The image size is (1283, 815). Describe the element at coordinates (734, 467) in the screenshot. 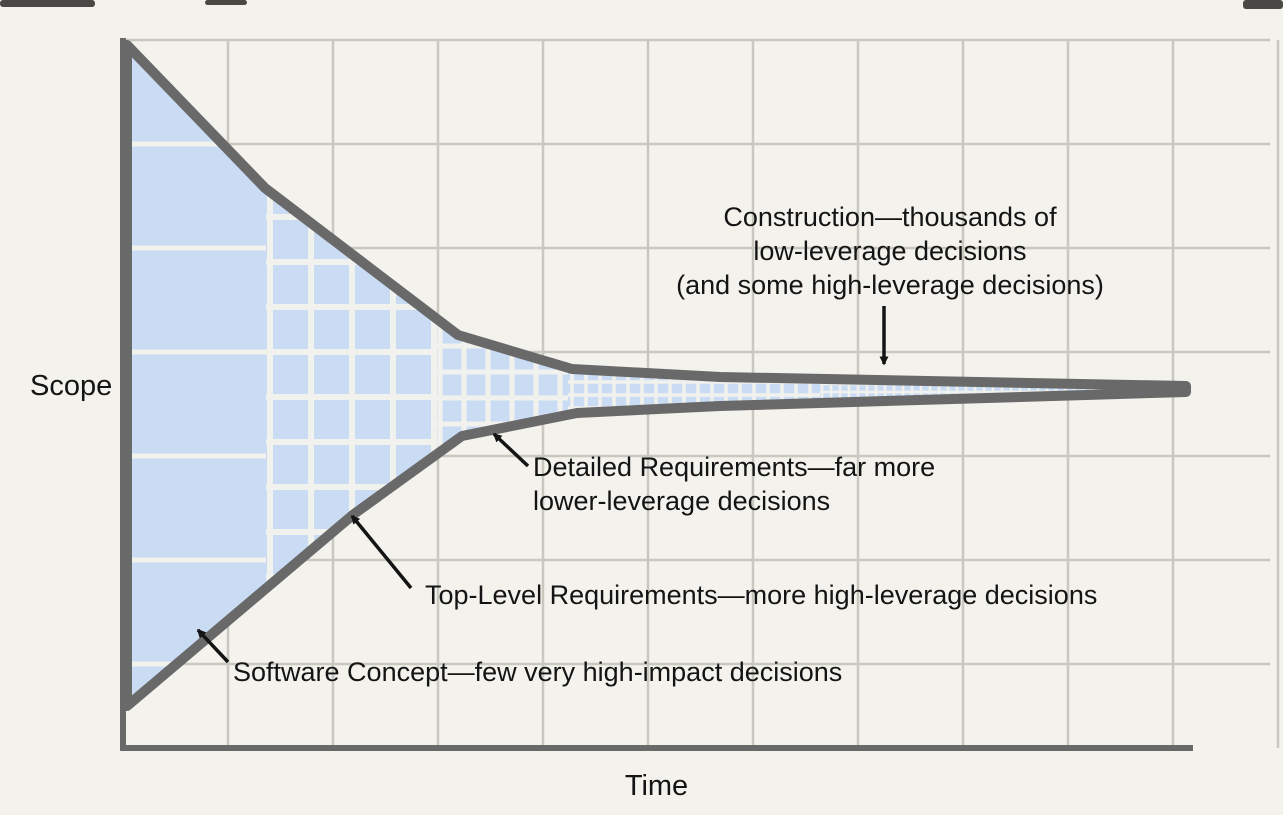

I see `detailed-line1: Detailed Requirements—far more` at that location.